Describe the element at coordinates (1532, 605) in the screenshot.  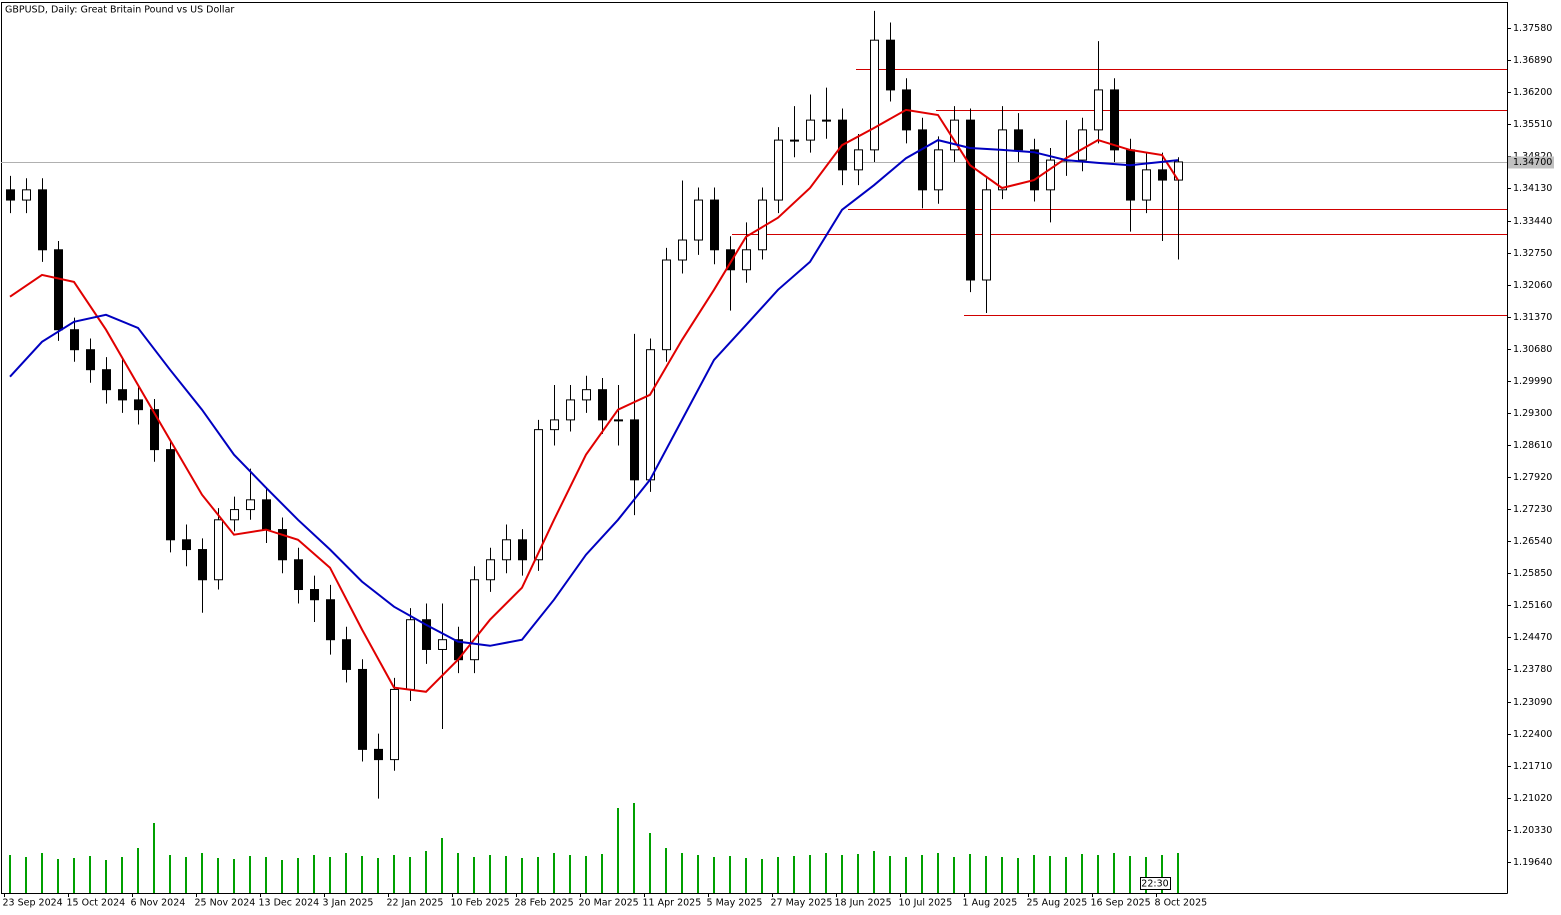
I see `y-tick-label: 1.25160` at that location.